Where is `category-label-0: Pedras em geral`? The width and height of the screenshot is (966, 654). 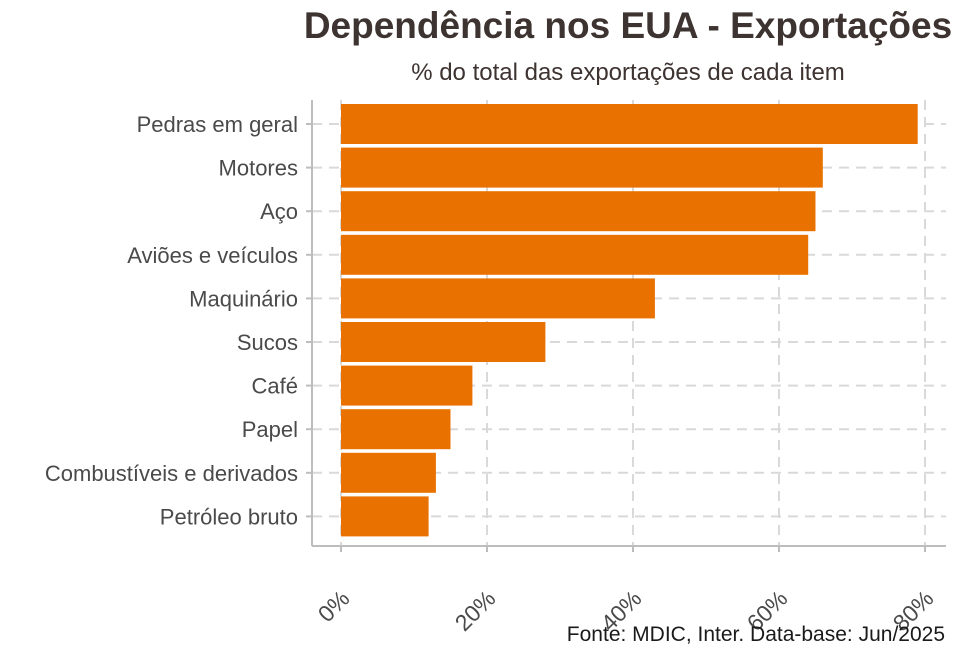
category-label-0: Pedras em geral is located at coordinates (217, 124).